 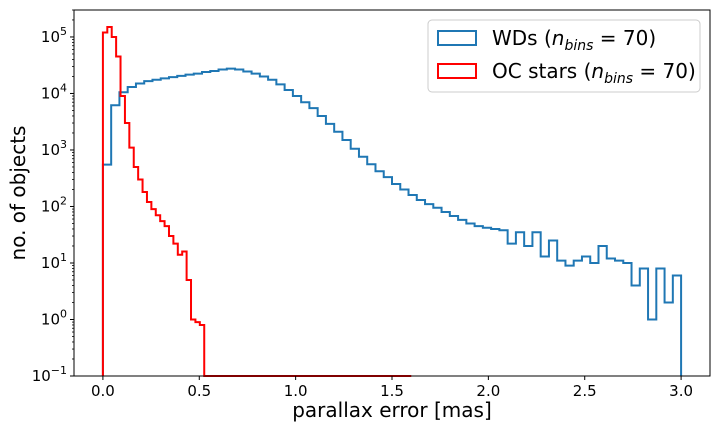 I want to click on x-tick-label: 3.0, so click(x=681, y=391).